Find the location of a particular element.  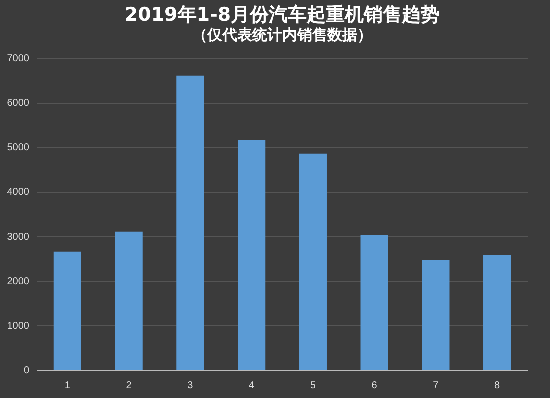

chart-title: 2019年1-8月份汽车起重机销售趋势 is located at coordinates (282, 15).